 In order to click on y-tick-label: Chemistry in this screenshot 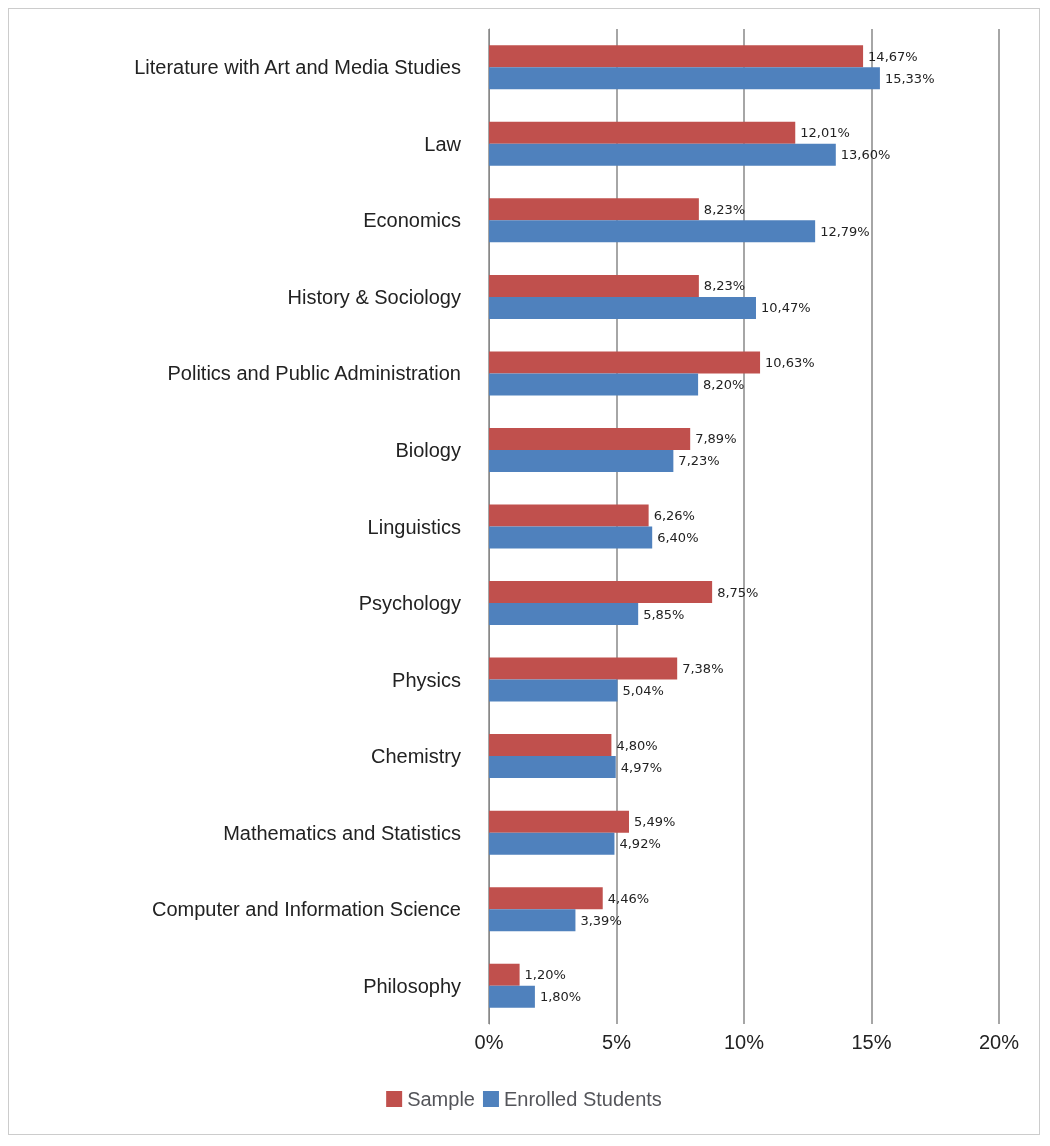, I will do `click(415, 756)`.